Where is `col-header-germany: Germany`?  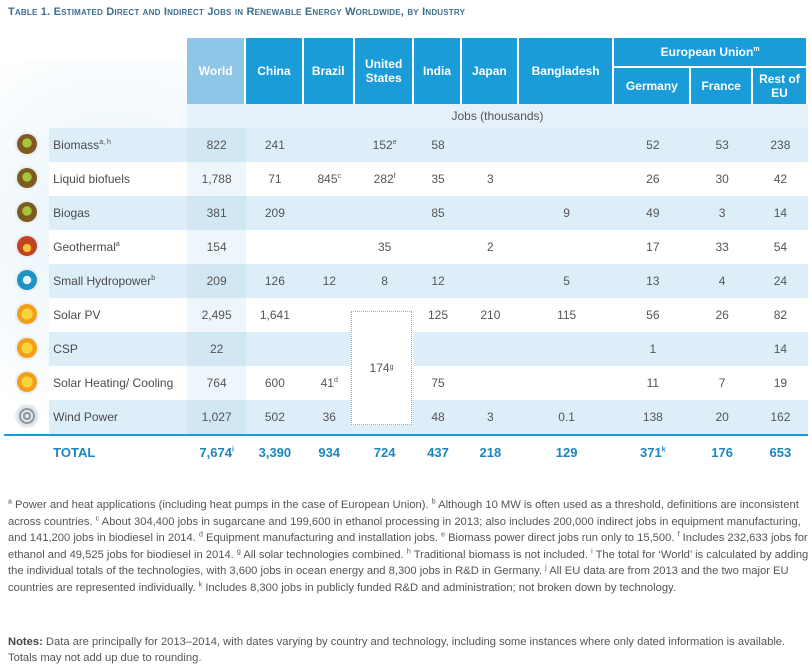
col-header-germany: Germany is located at coordinates (653, 86).